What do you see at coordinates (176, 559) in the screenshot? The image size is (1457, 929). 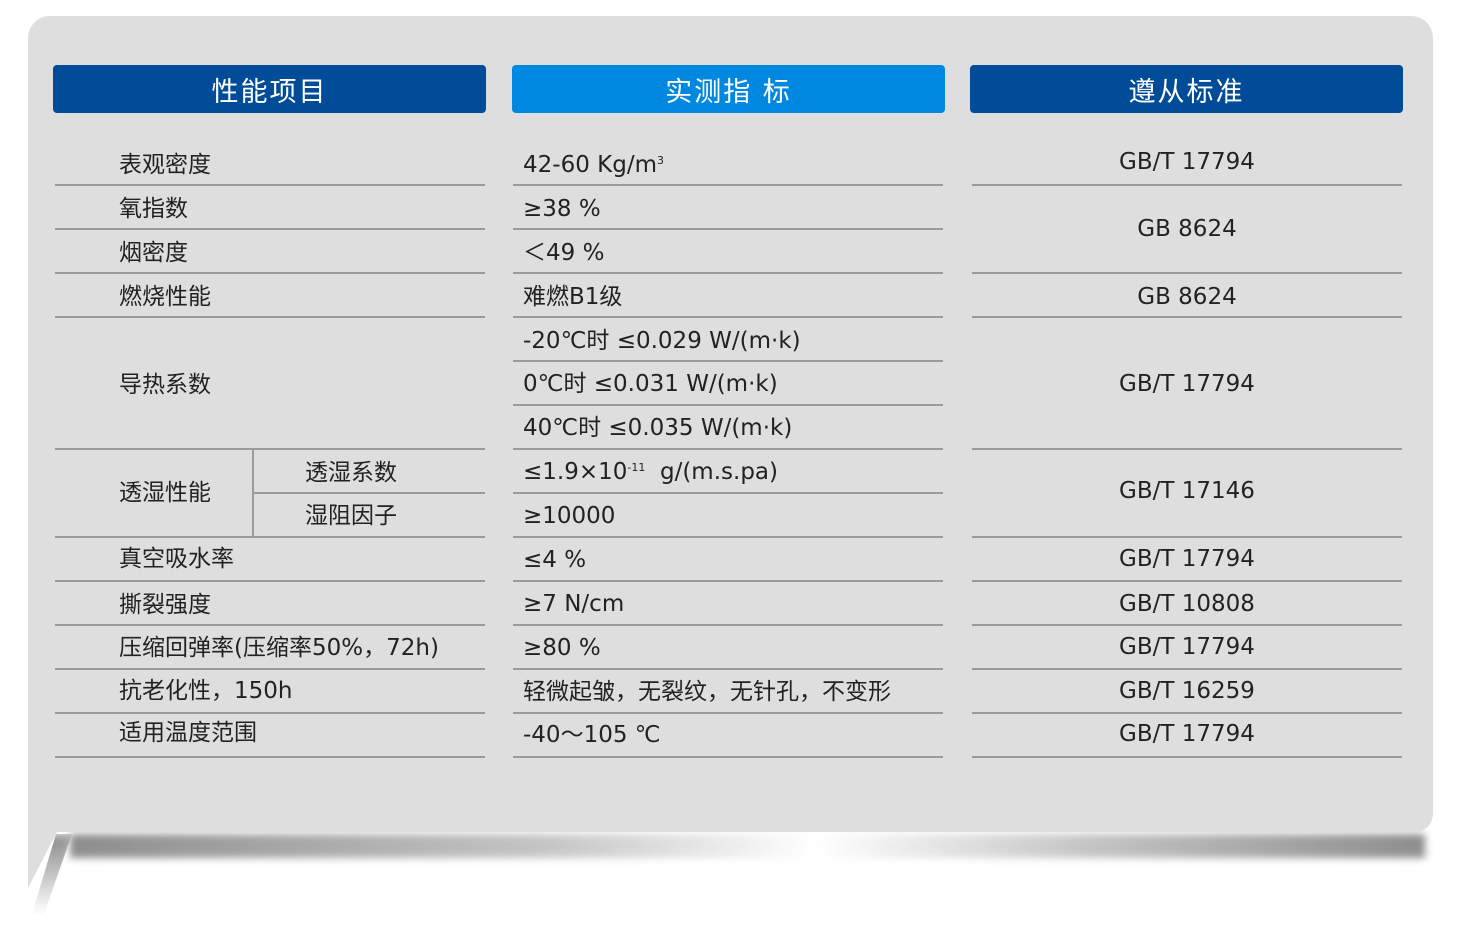 I see `property-absorption: 真空吸水率` at bounding box center [176, 559].